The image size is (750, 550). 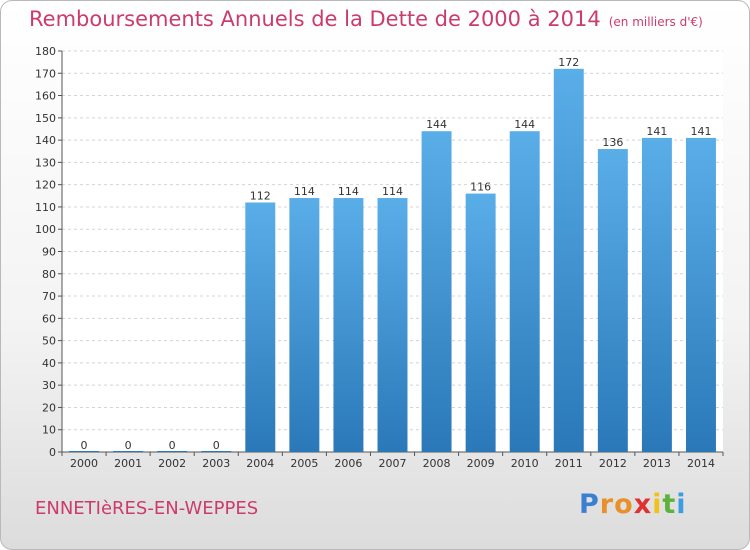 I want to click on town-name: ENNETIèRES-EN-WEPPES, so click(x=147, y=508).